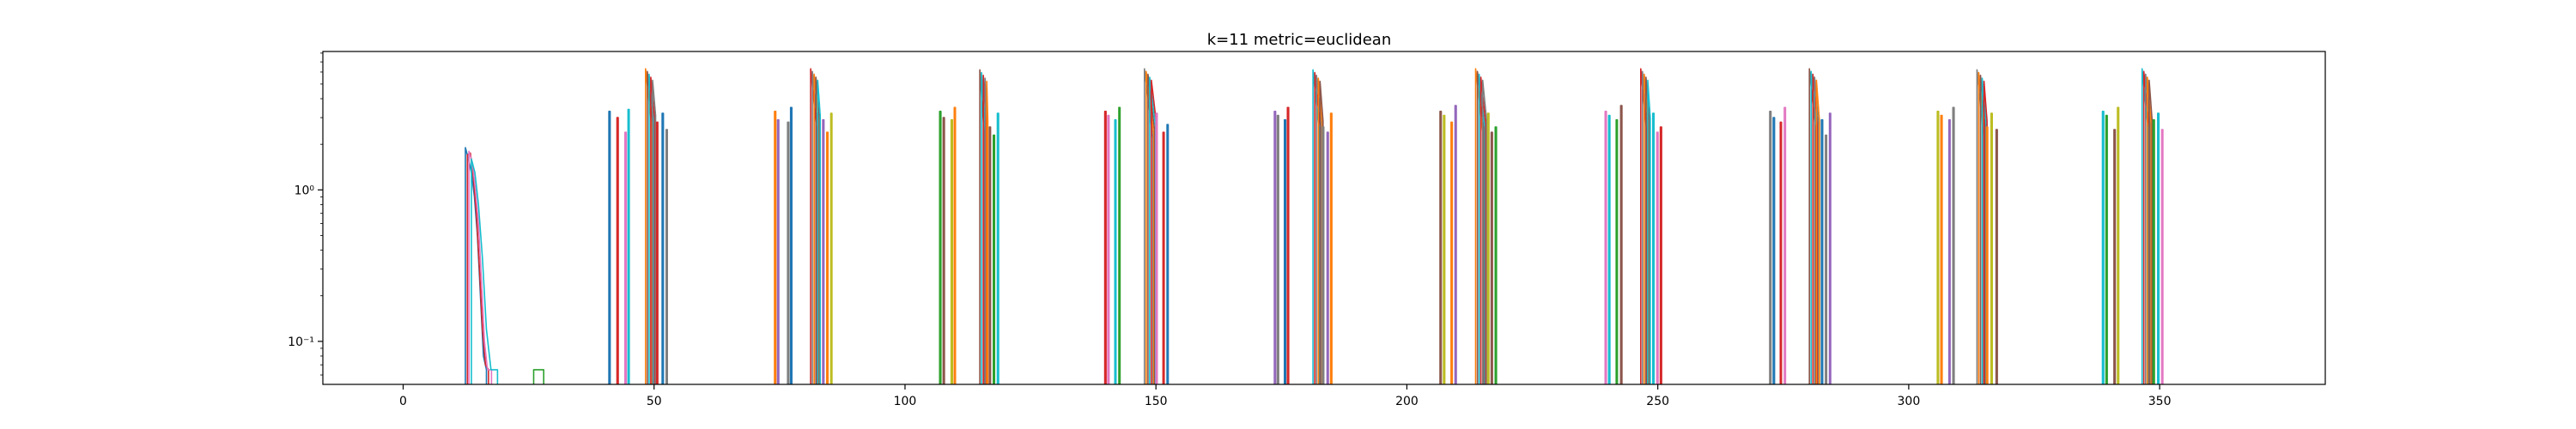 Image resolution: width=2576 pixels, height=429 pixels. What do you see at coordinates (301, 342) in the screenshot?
I see `y-tick-label: 10⁻¹` at bounding box center [301, 342].